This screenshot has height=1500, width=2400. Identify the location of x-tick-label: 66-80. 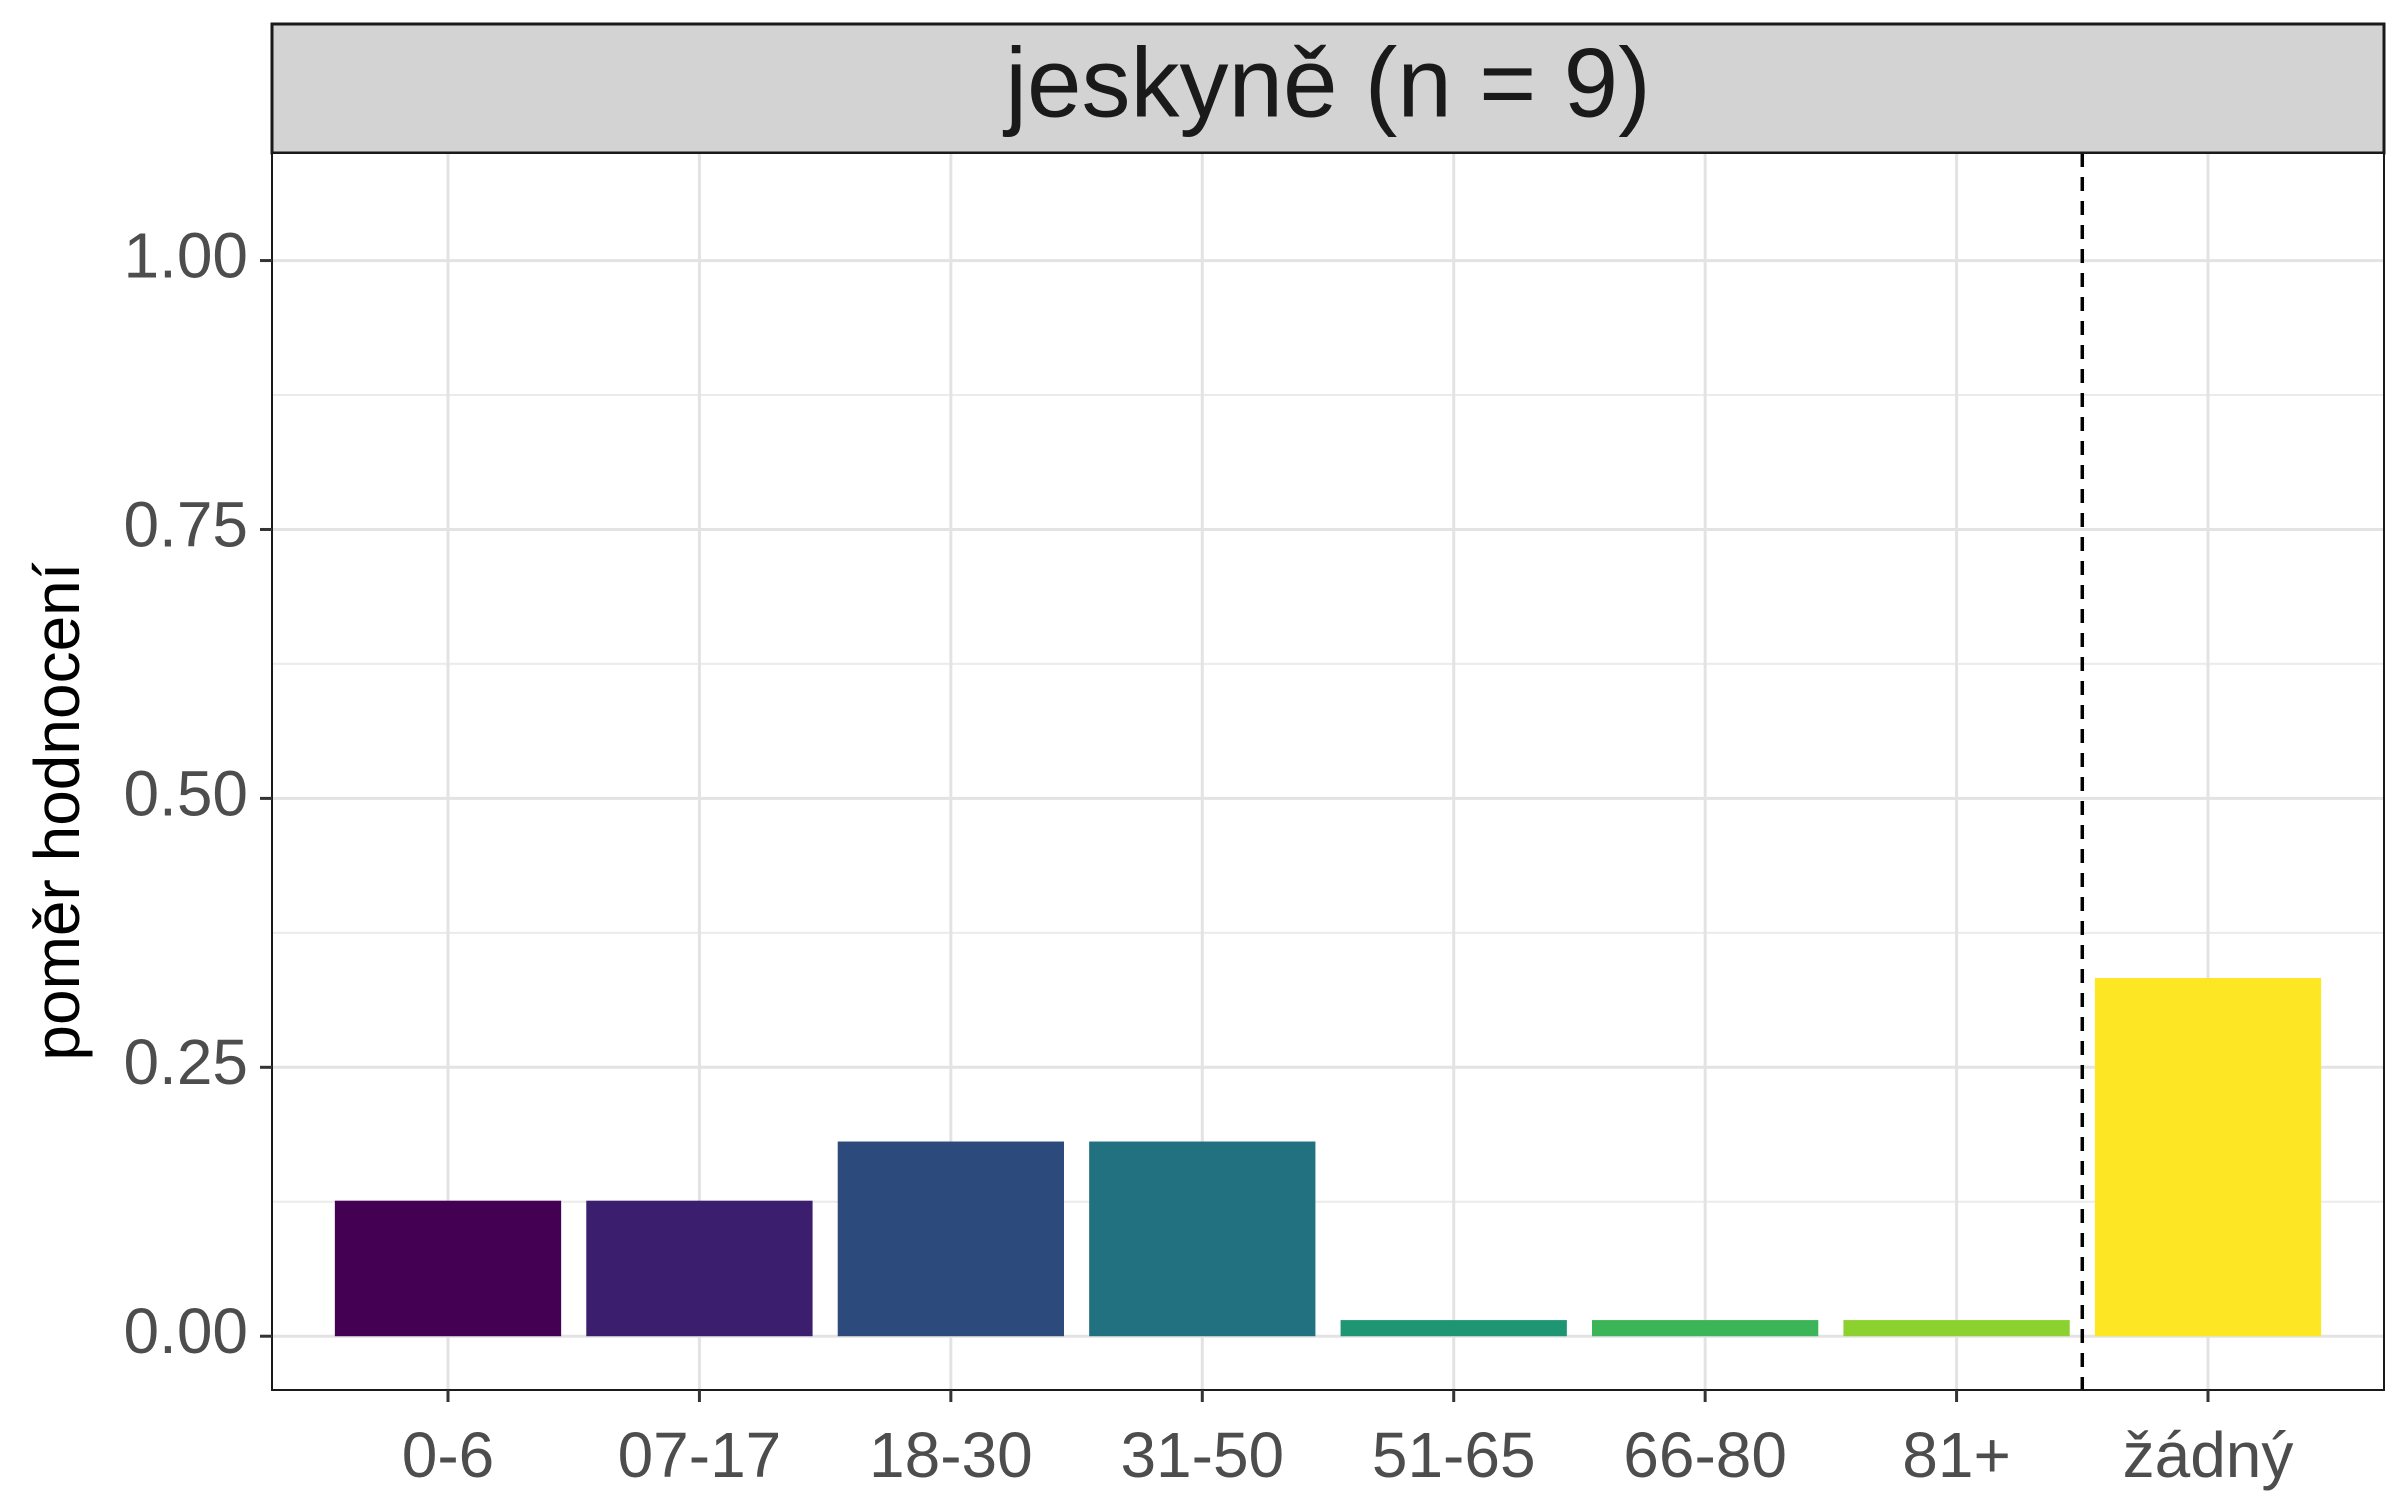
(1705, 1455).